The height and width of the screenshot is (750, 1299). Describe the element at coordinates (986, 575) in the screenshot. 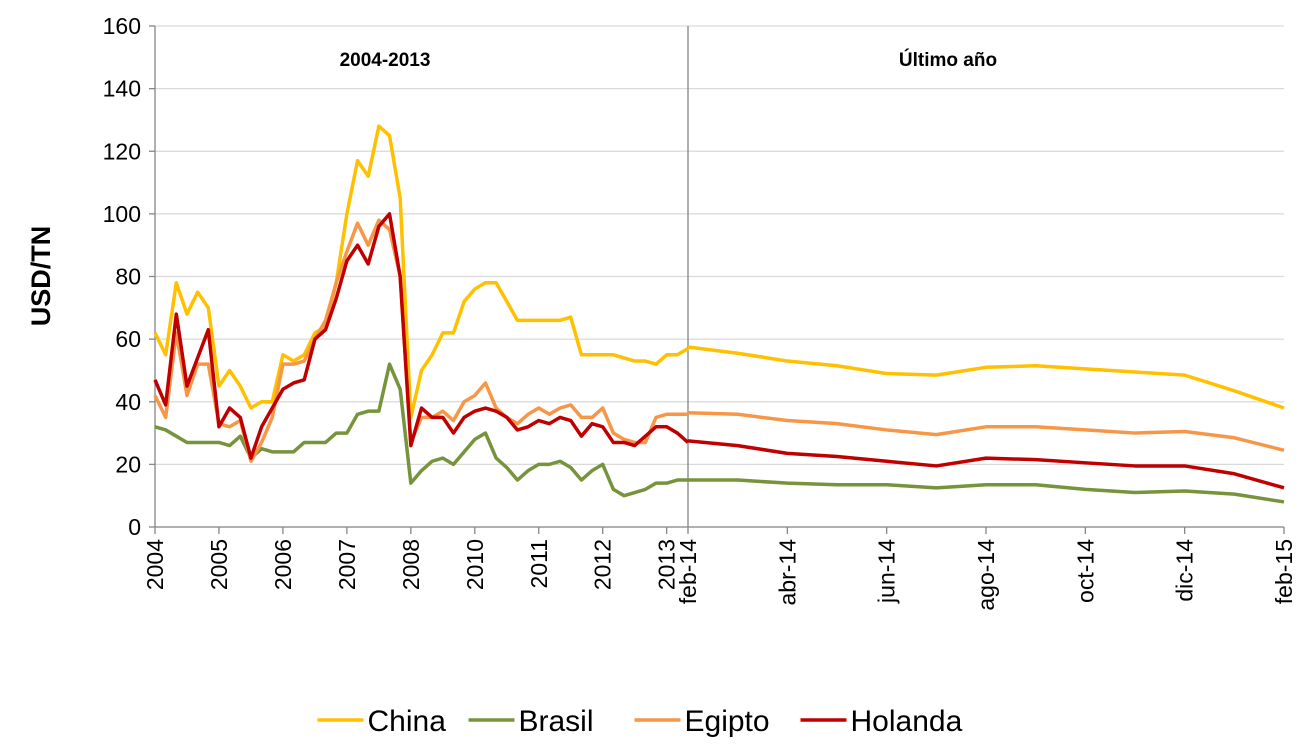

I see `x-tick-label: ago-14` at that location.